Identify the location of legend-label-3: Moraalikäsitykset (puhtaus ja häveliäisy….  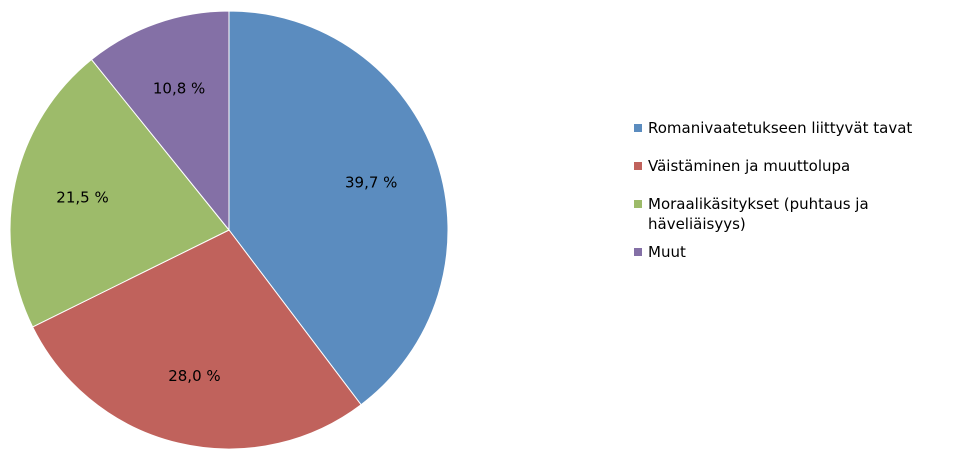
(758, 214).